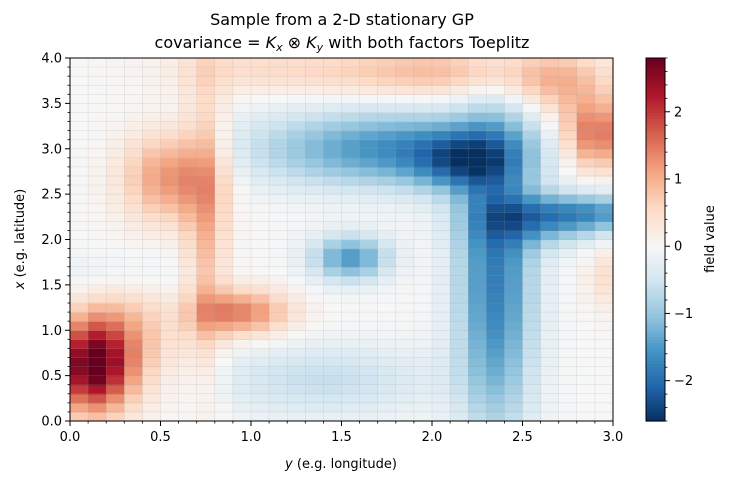 The width and height of the screenshot is (729, 483). I want to click on x-tick-label: 3.0, so click(613, 437).